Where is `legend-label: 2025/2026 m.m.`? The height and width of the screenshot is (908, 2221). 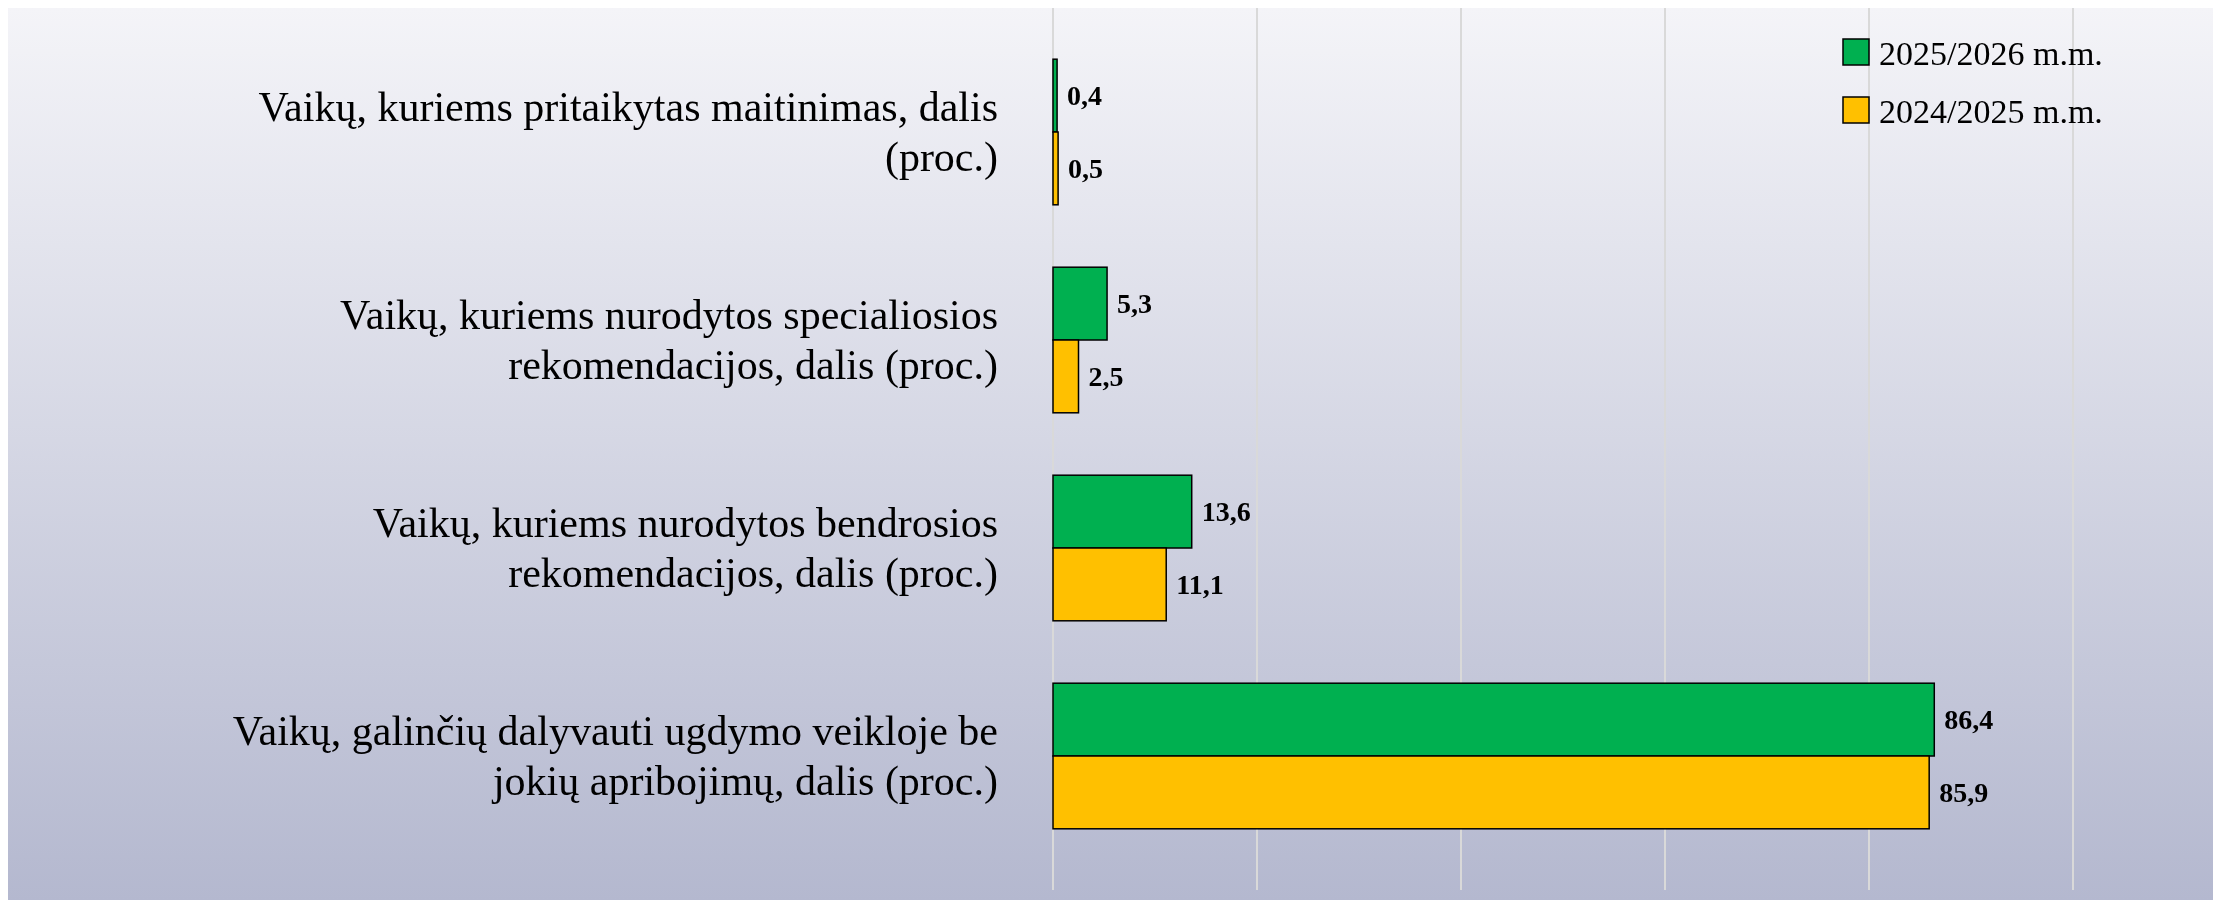
legend-label: 2025/2026 m.m. is located at coordinates (1991, 53).